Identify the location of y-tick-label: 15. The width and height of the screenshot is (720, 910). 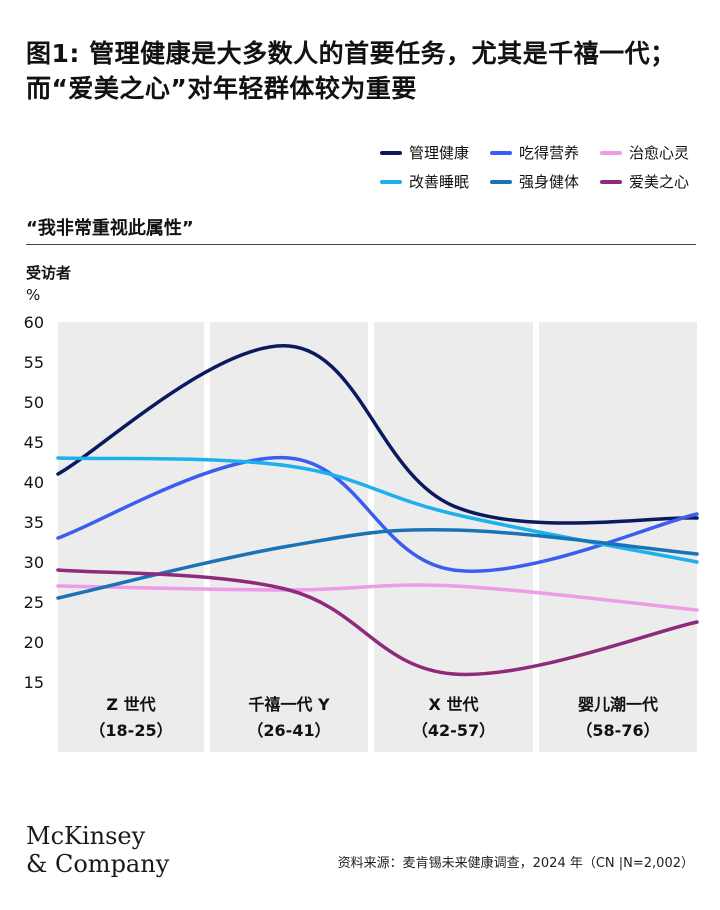
(34, 682).